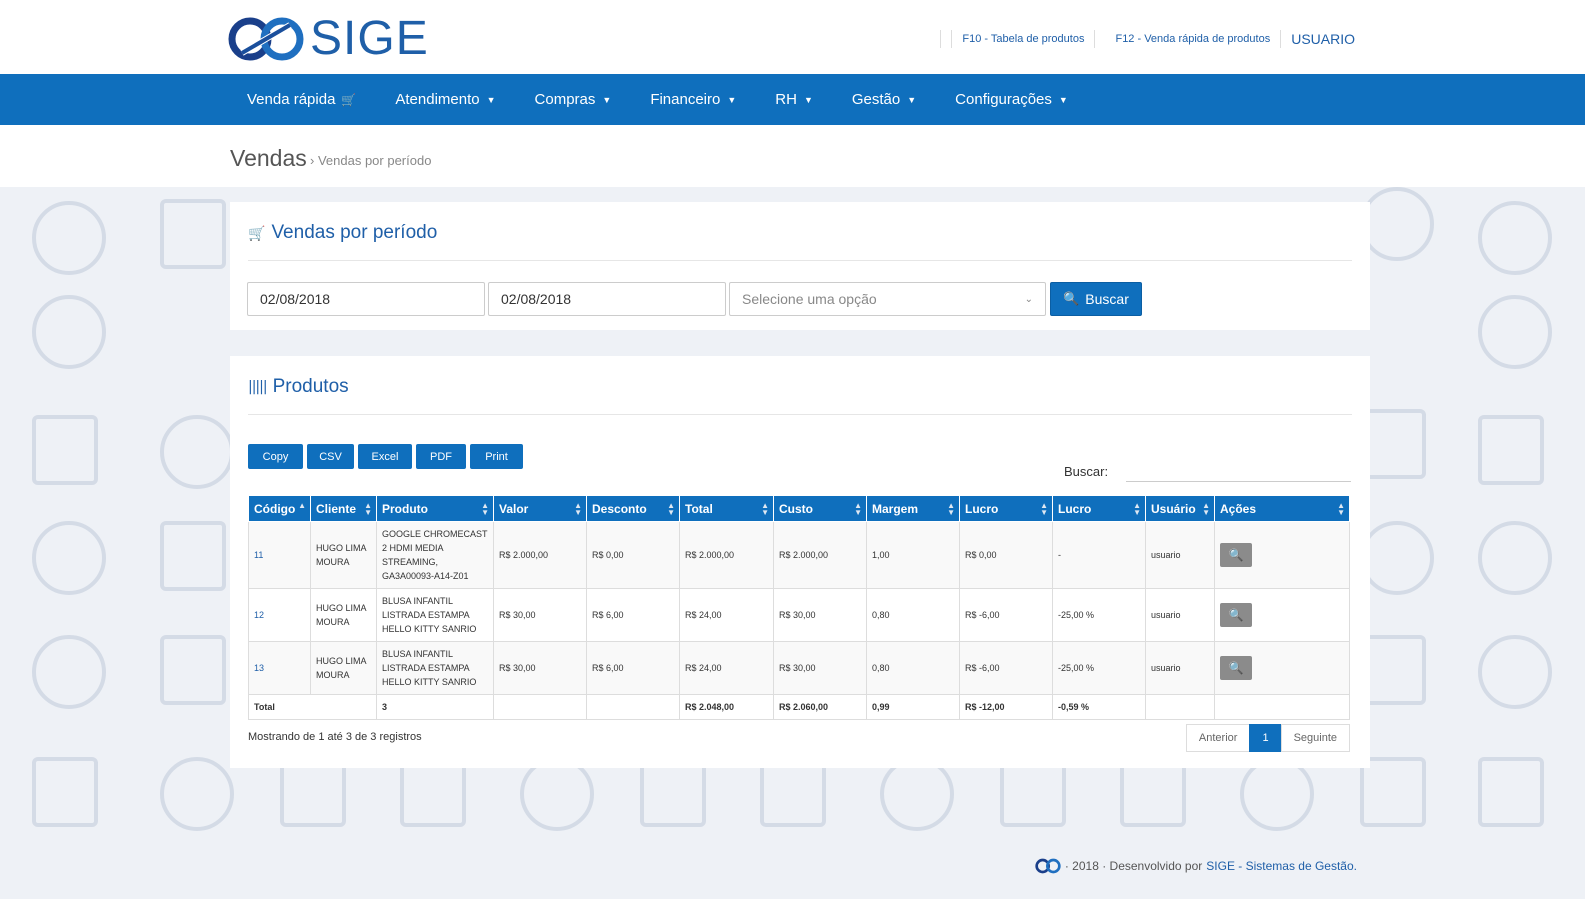  Describe the element at coordinates (275, 456) in the screenshot. I see `copy-button: Copy` at that location.